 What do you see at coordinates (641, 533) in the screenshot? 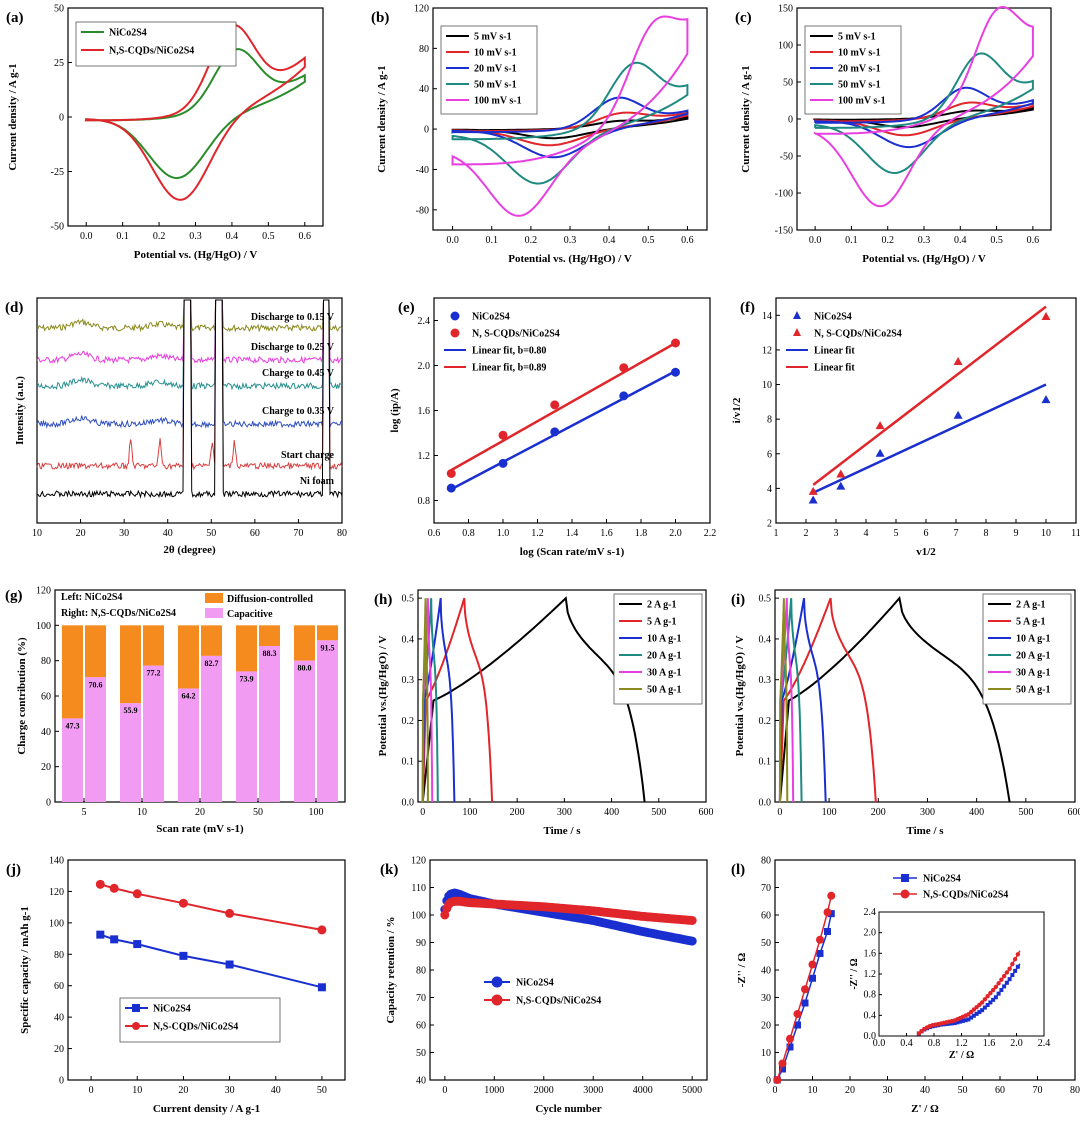
I see `x-tick-label: 1.8` at bounding box center [641, 533].